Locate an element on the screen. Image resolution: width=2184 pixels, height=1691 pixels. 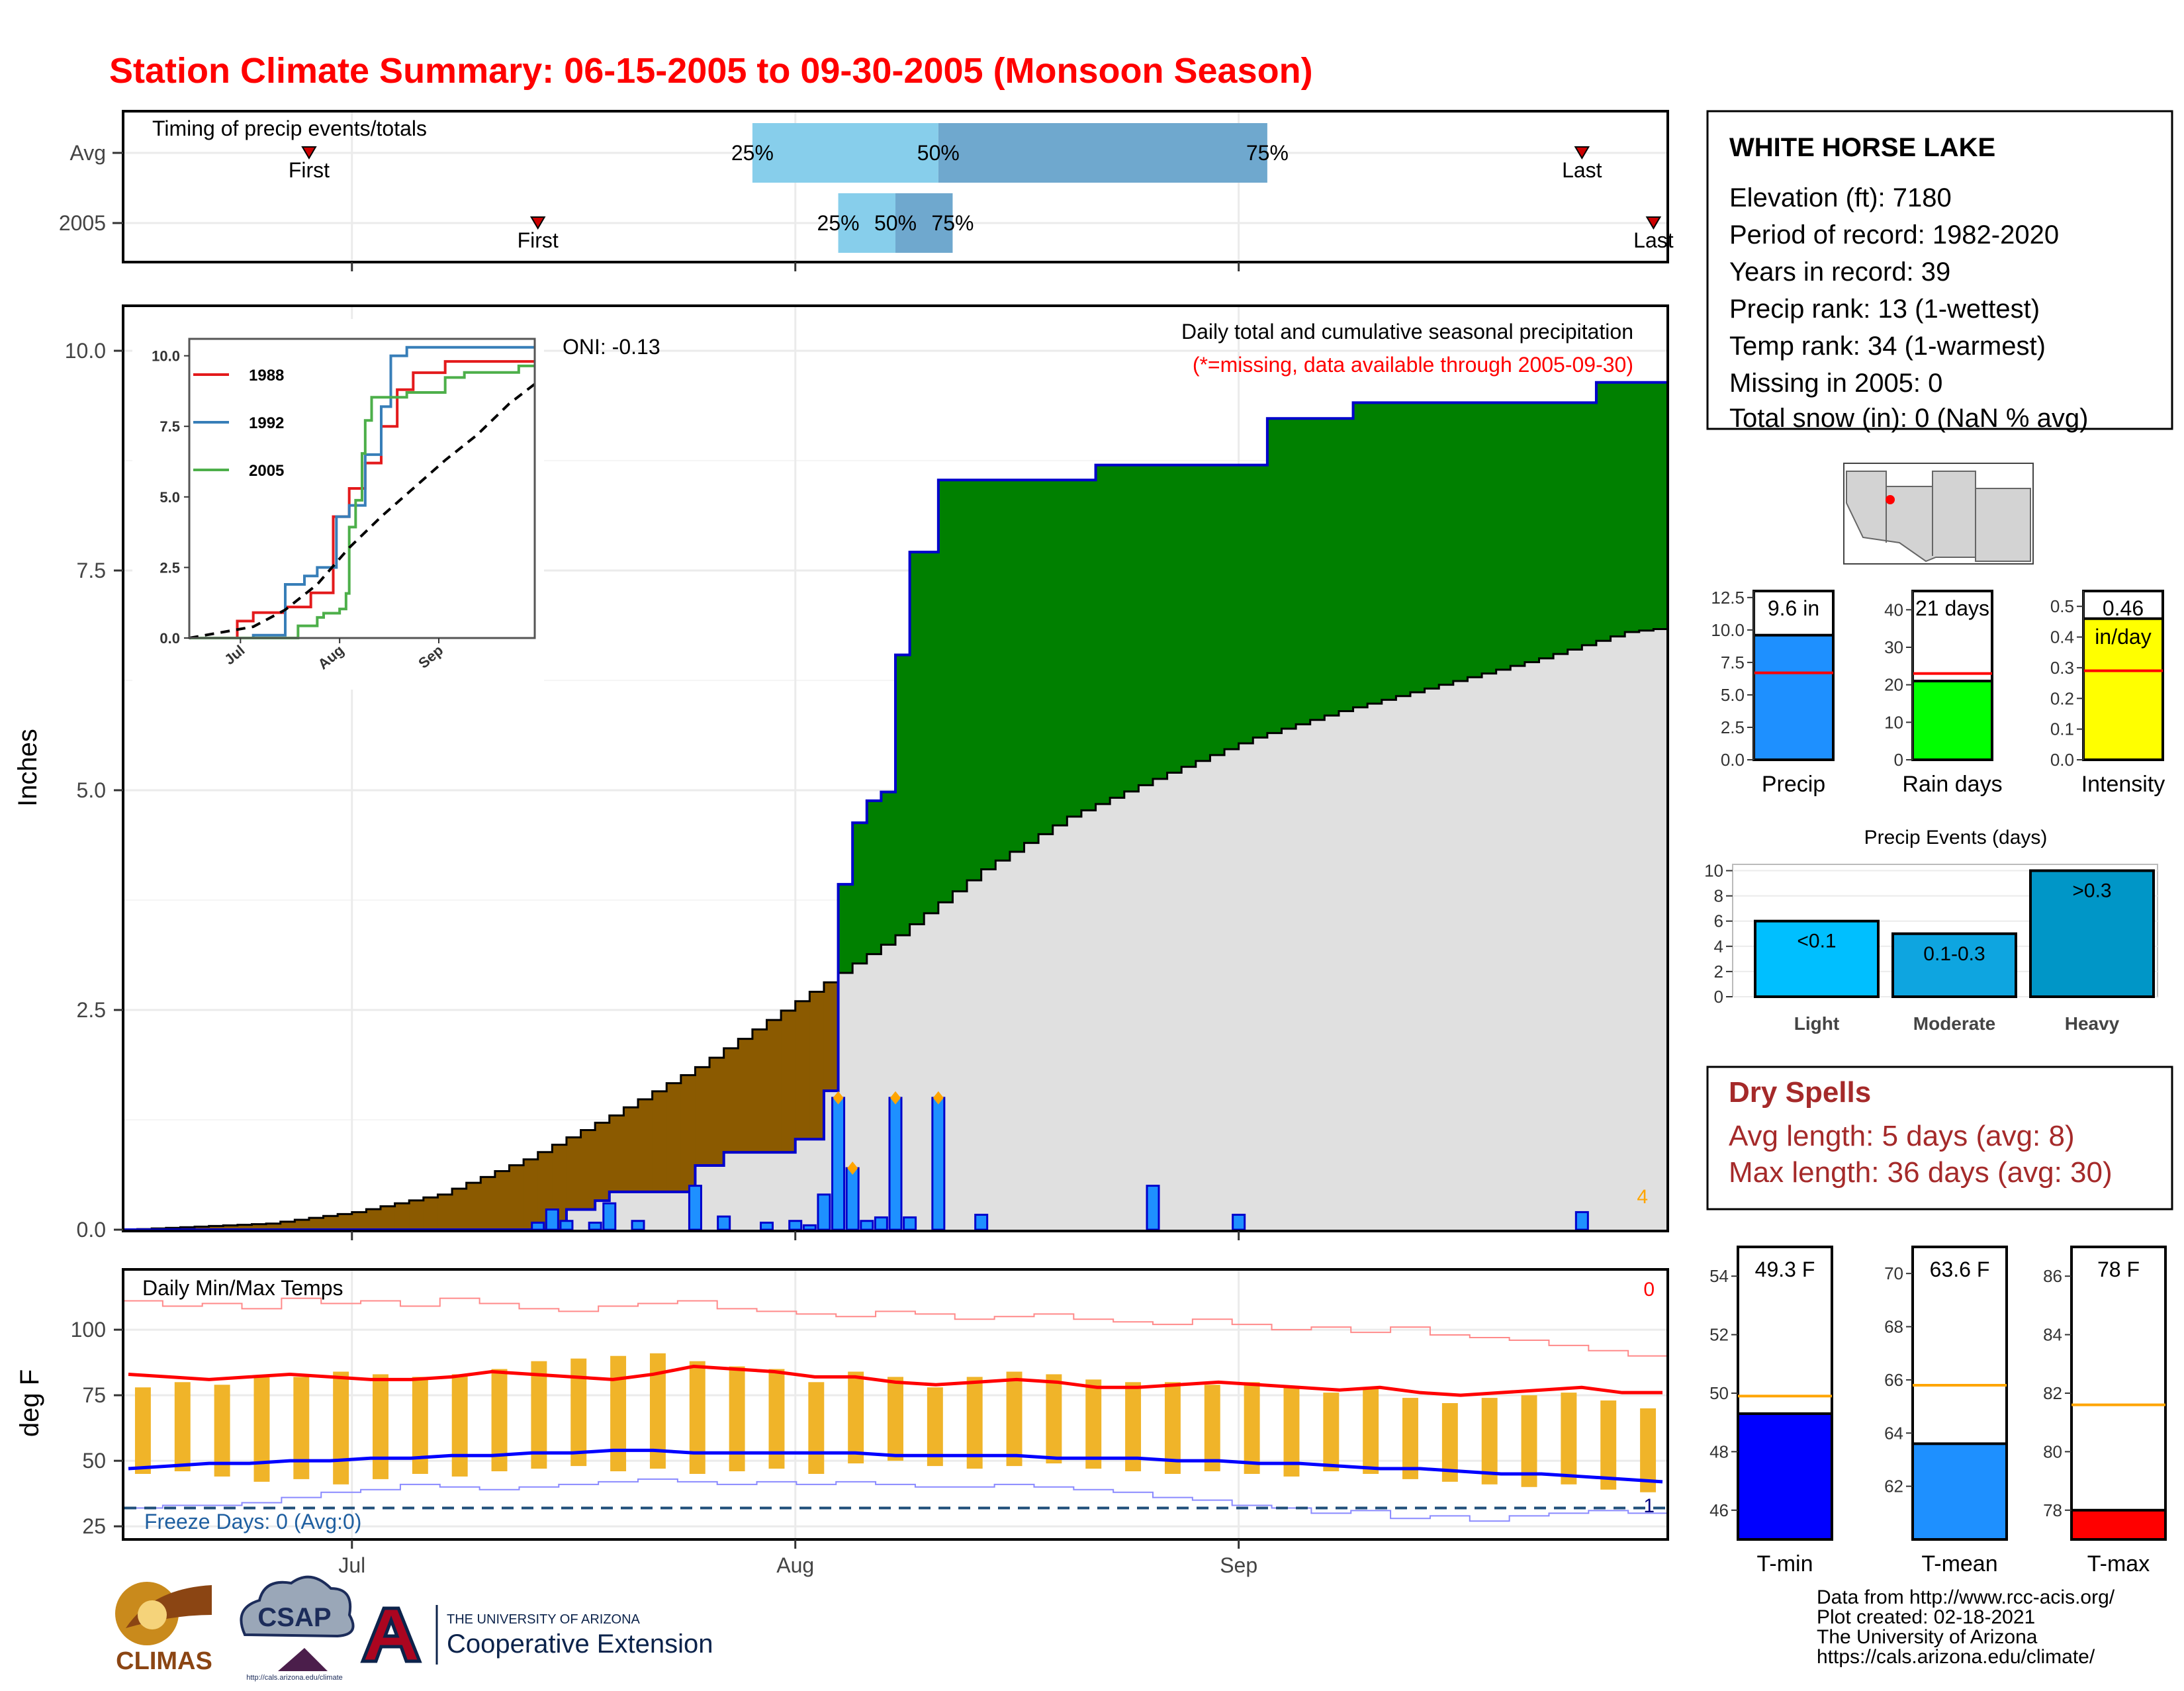
csap-wordmark: CSAP is located at coordinates (294, 1617).